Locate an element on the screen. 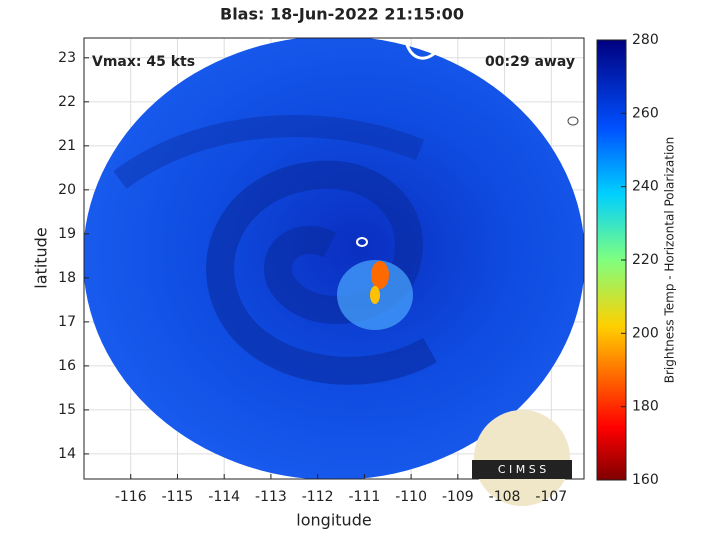 Image resolution: width=720 pixels, height=544 pixels. y-tick-label: 18 is located at coordinates (67, 278).